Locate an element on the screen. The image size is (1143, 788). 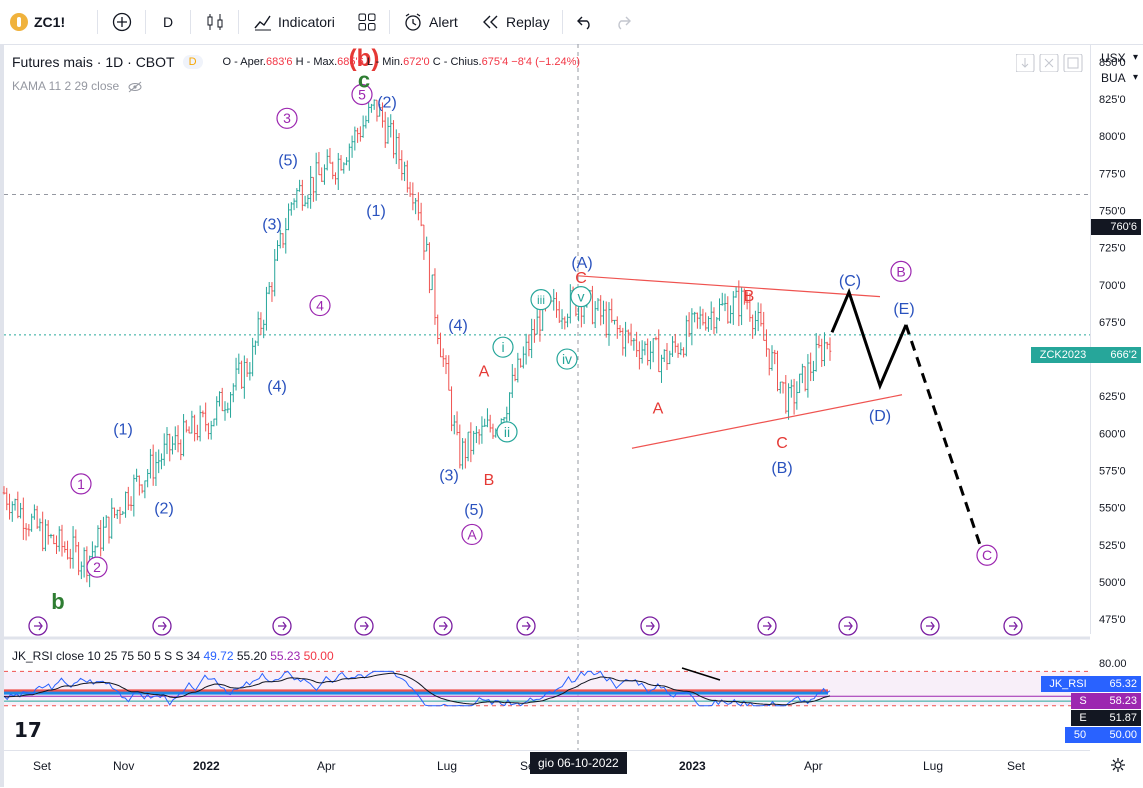
triangle-upper-trendline is located at coordinates (729, 286).